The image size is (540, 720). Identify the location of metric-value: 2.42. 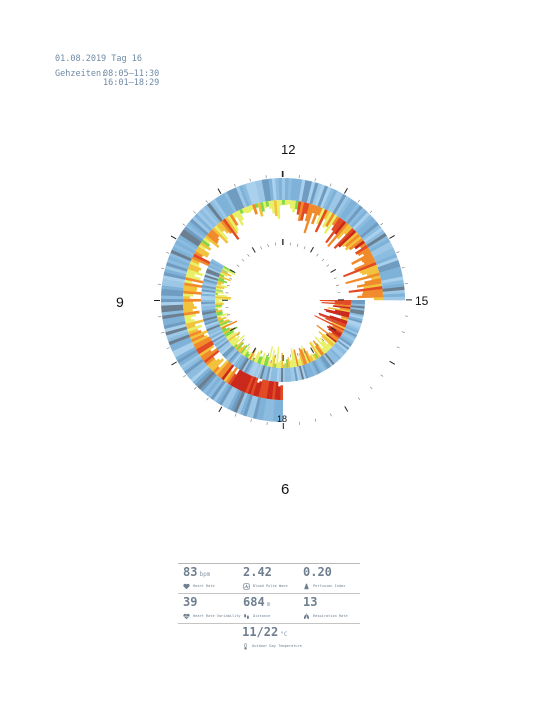
(257, 572).